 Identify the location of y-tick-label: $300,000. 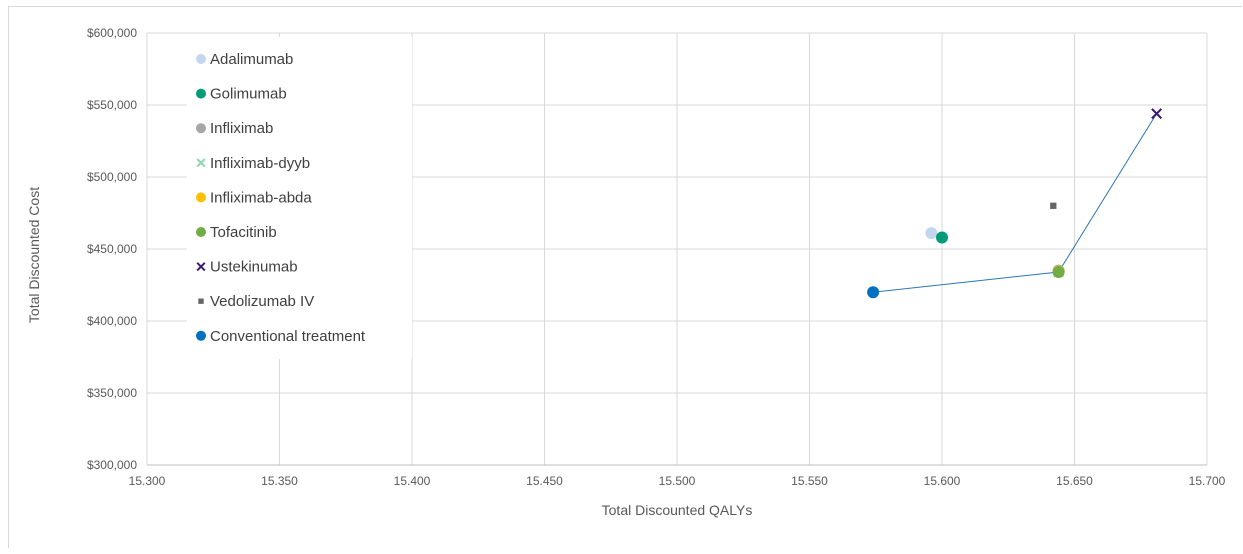
(112, 465).